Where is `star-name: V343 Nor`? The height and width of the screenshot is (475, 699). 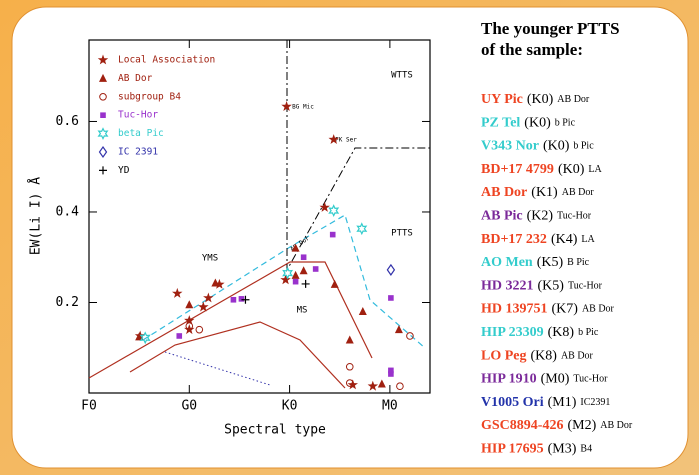
star-name: V343 Nor is located at coordinates (510, 146).